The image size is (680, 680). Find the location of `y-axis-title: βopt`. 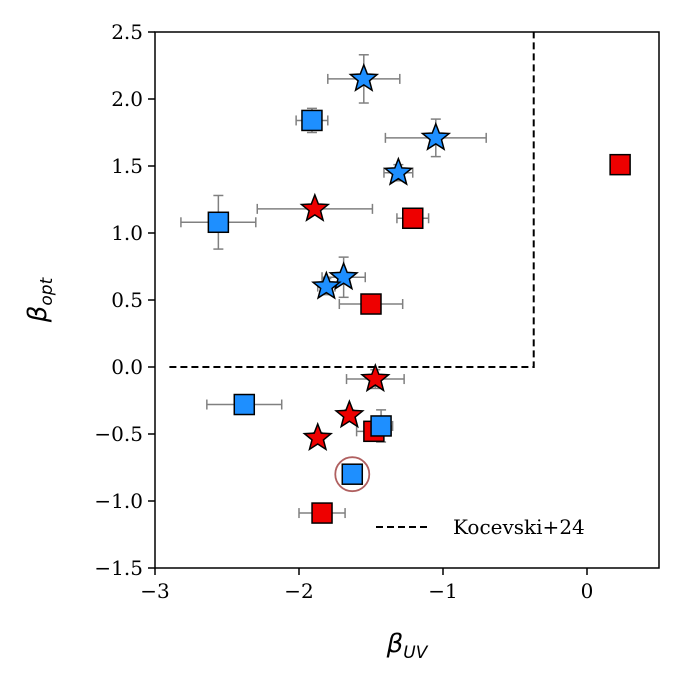

y-axis-title: βopt is located at coordinates (40, 299).